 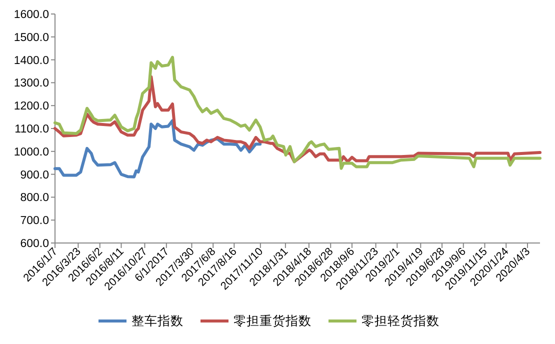 I want to click on legend-label: 整车指数, so click(x=158, y=321).